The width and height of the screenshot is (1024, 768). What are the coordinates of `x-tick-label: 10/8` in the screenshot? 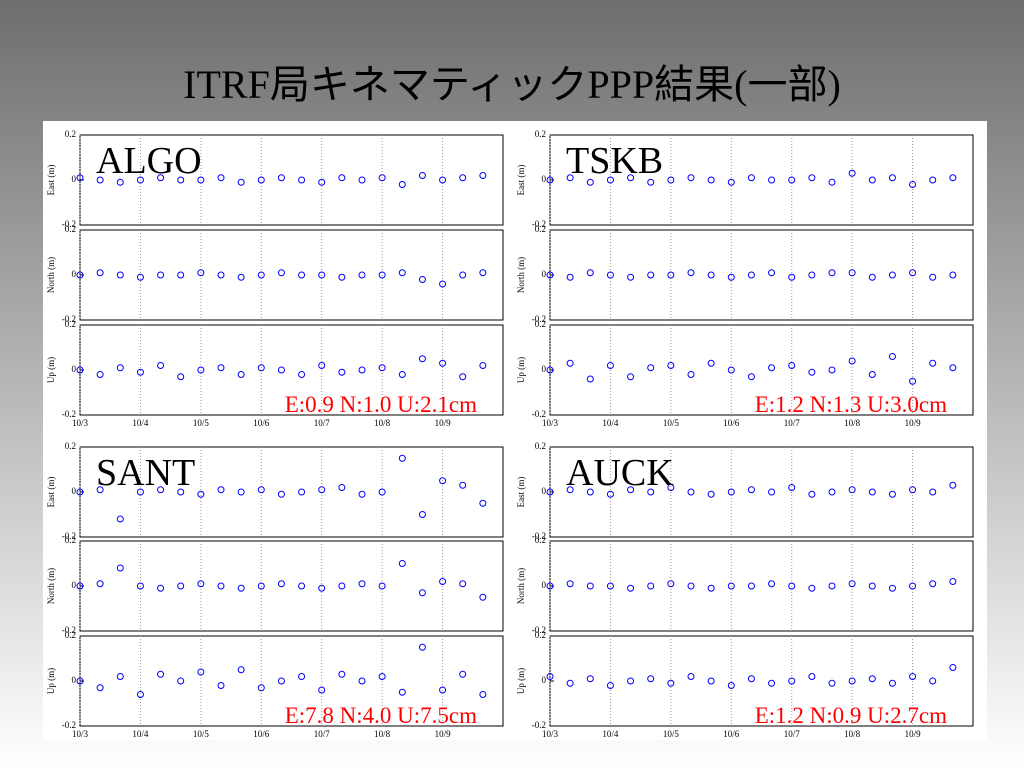 It's located at (382, 734).